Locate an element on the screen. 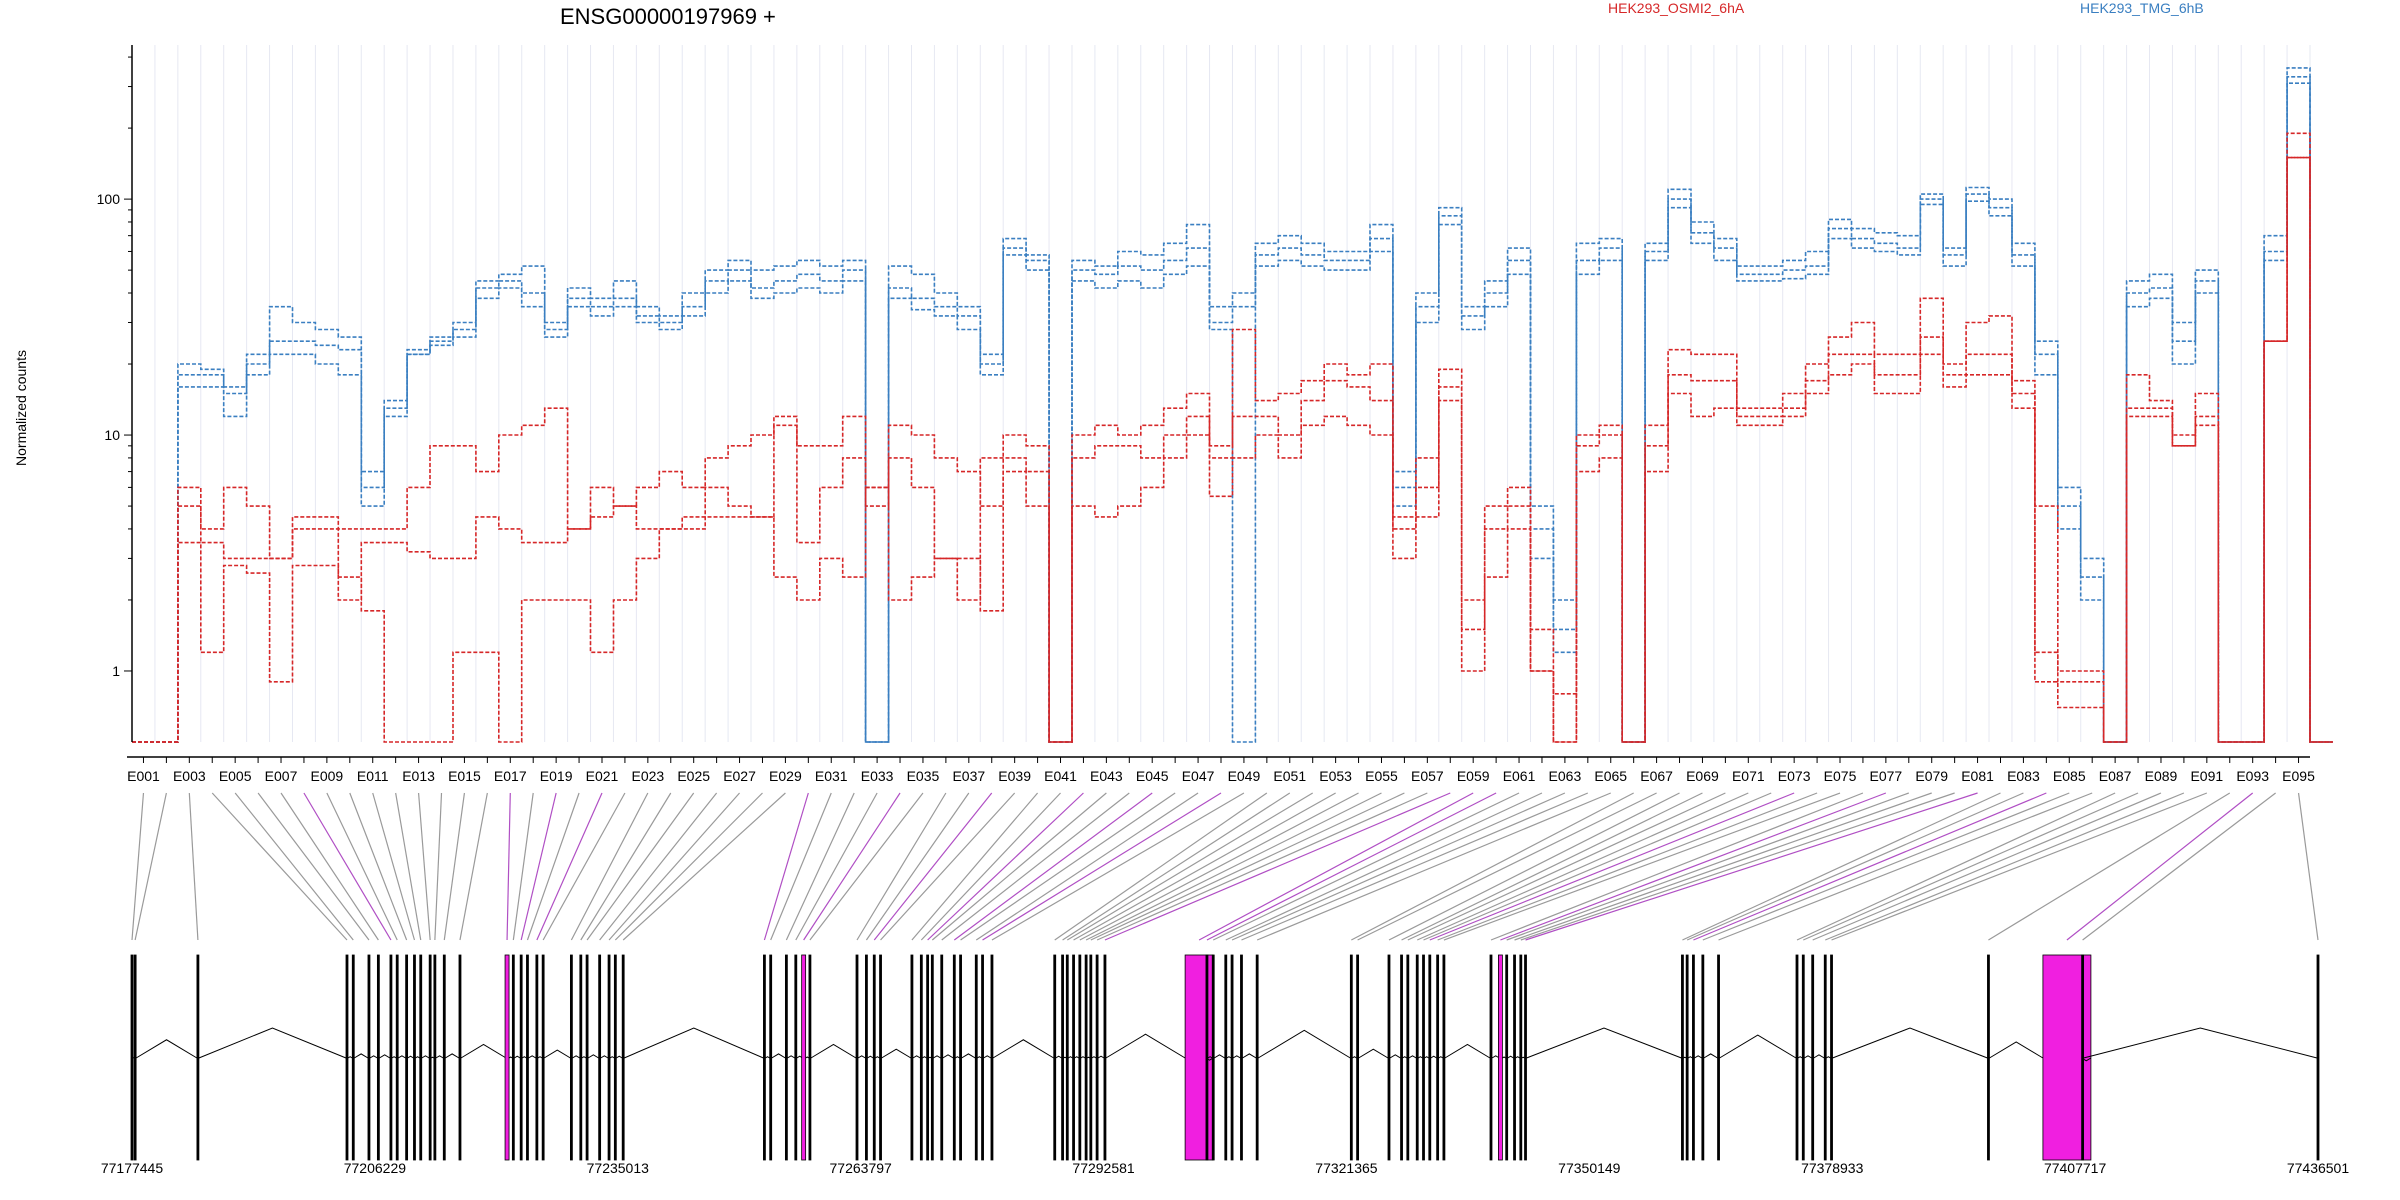 This screenshot has height=1200, width=2400. genome-tick-label: 77292581 is located at coordinates (1103, 1168).